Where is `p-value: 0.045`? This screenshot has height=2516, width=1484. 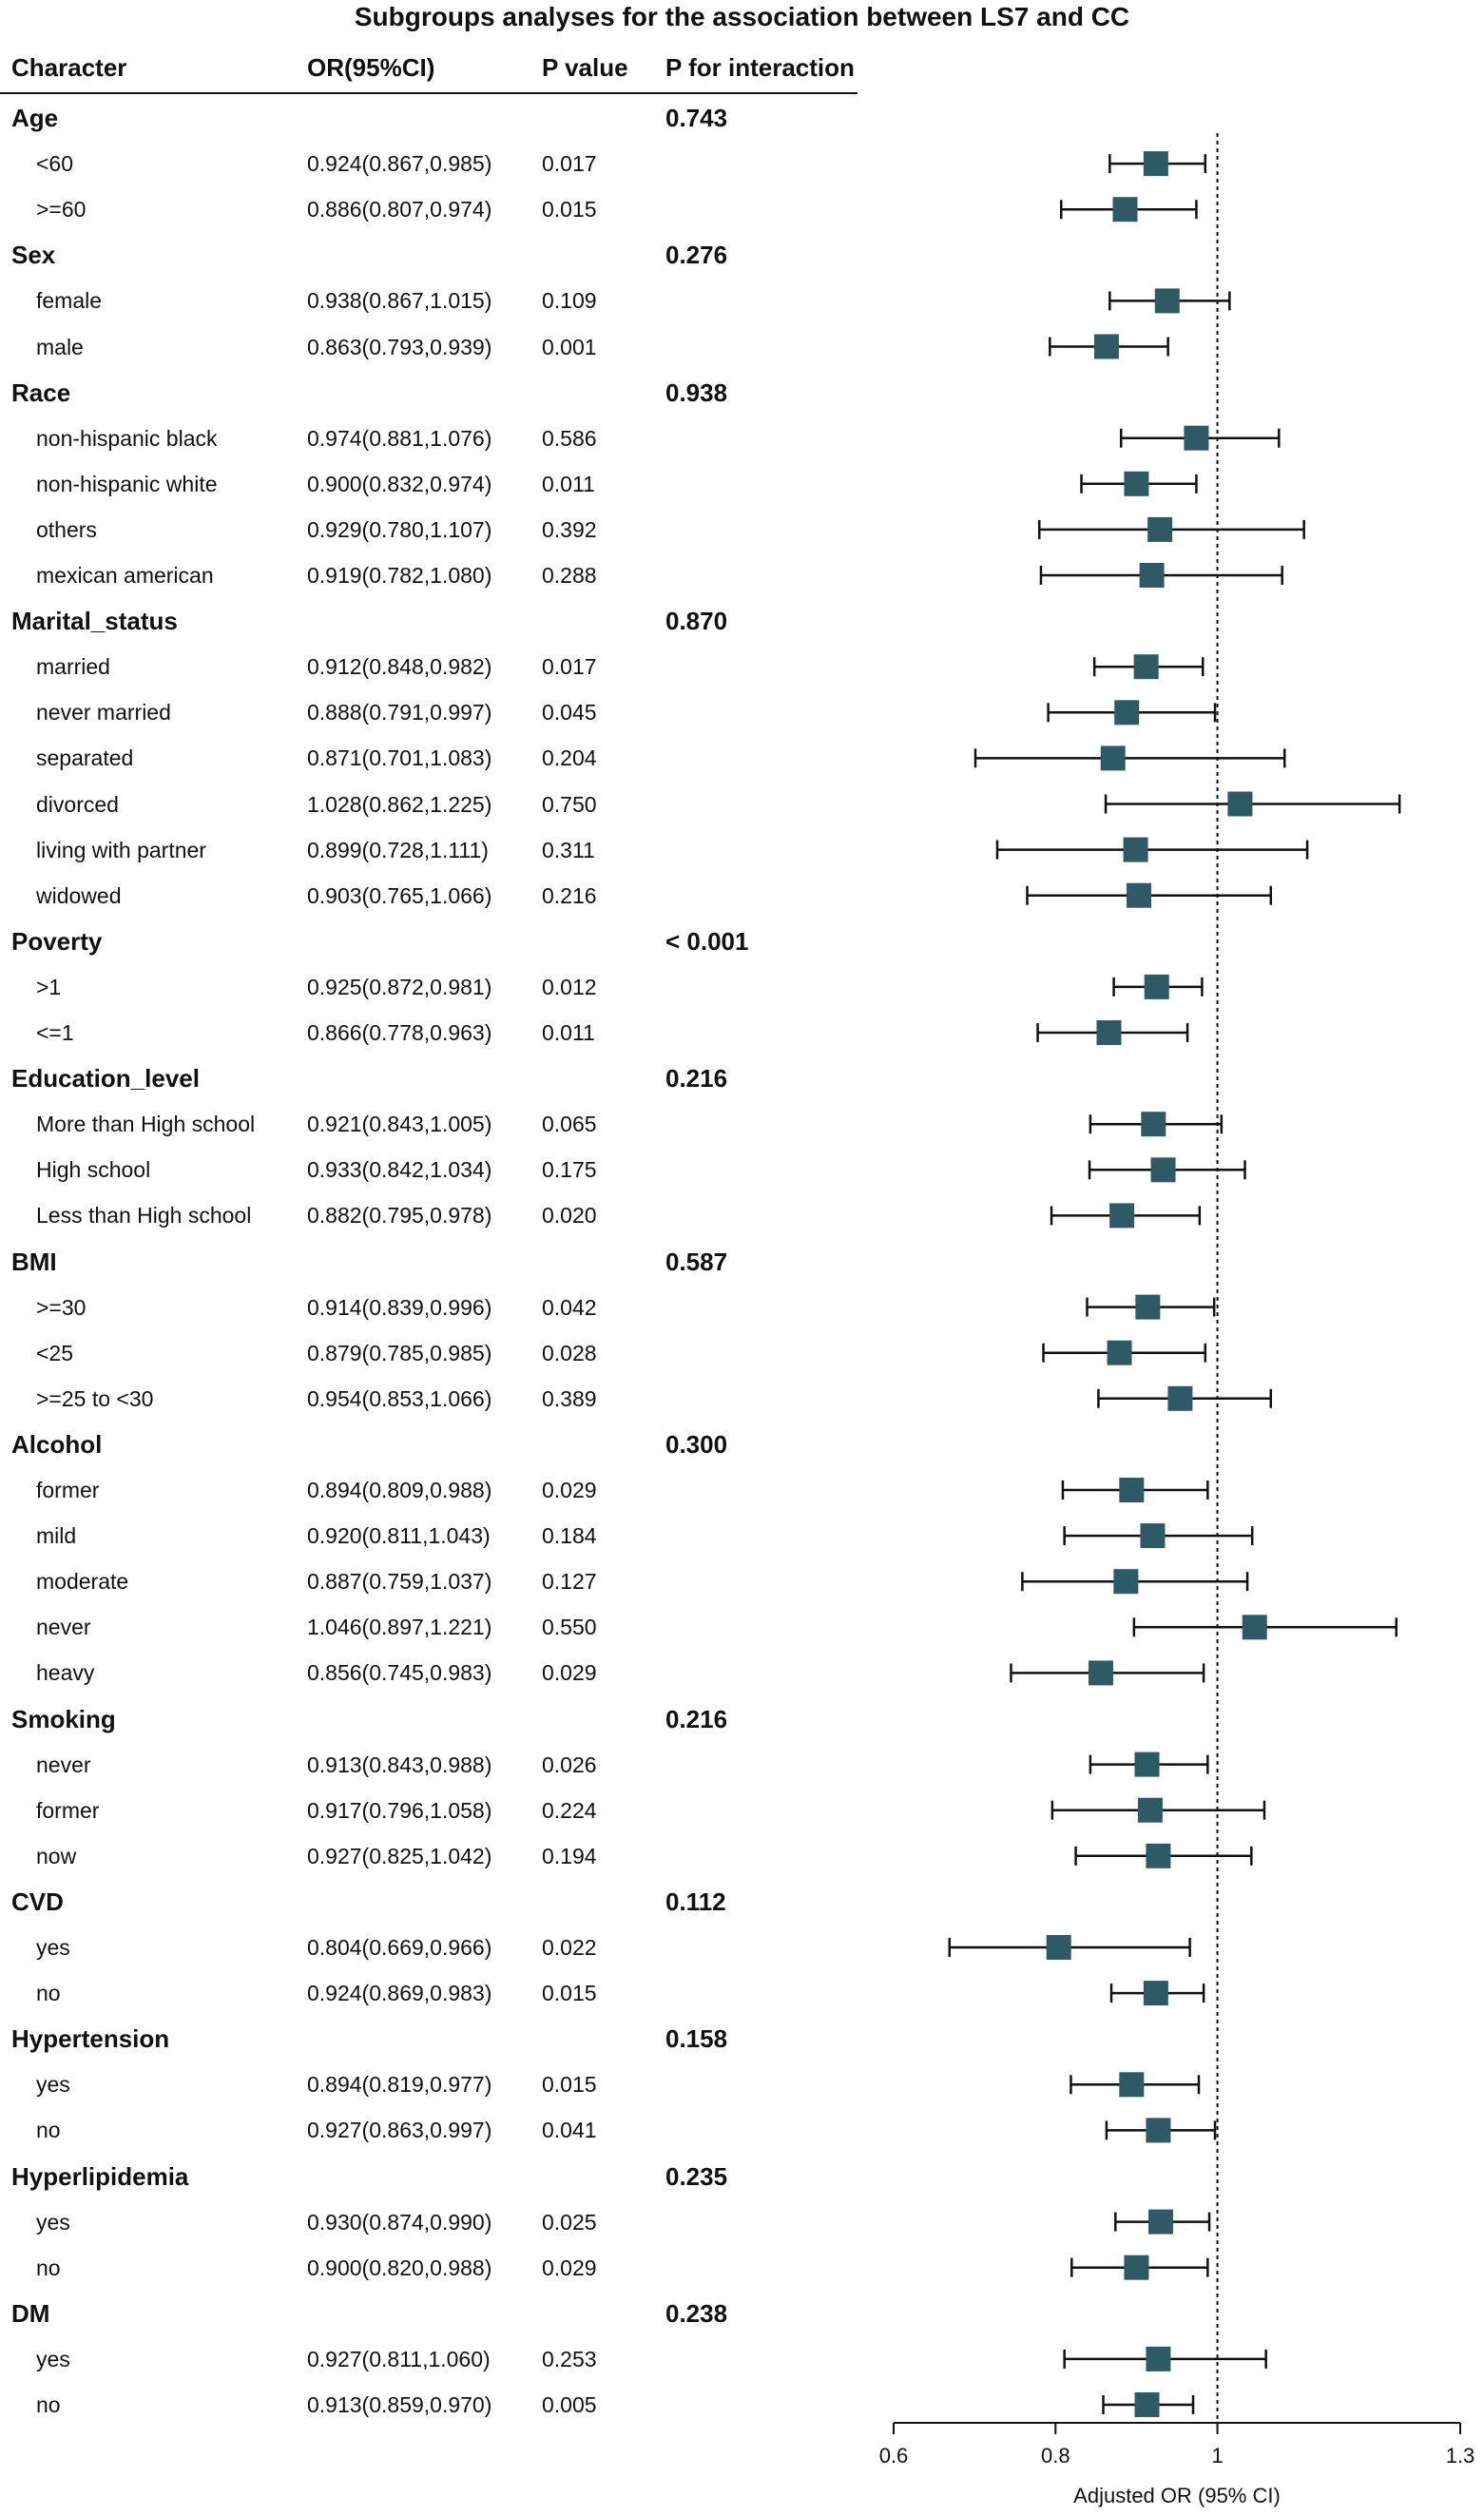 p-value: 0.045 is located at coordinates (569, 713).